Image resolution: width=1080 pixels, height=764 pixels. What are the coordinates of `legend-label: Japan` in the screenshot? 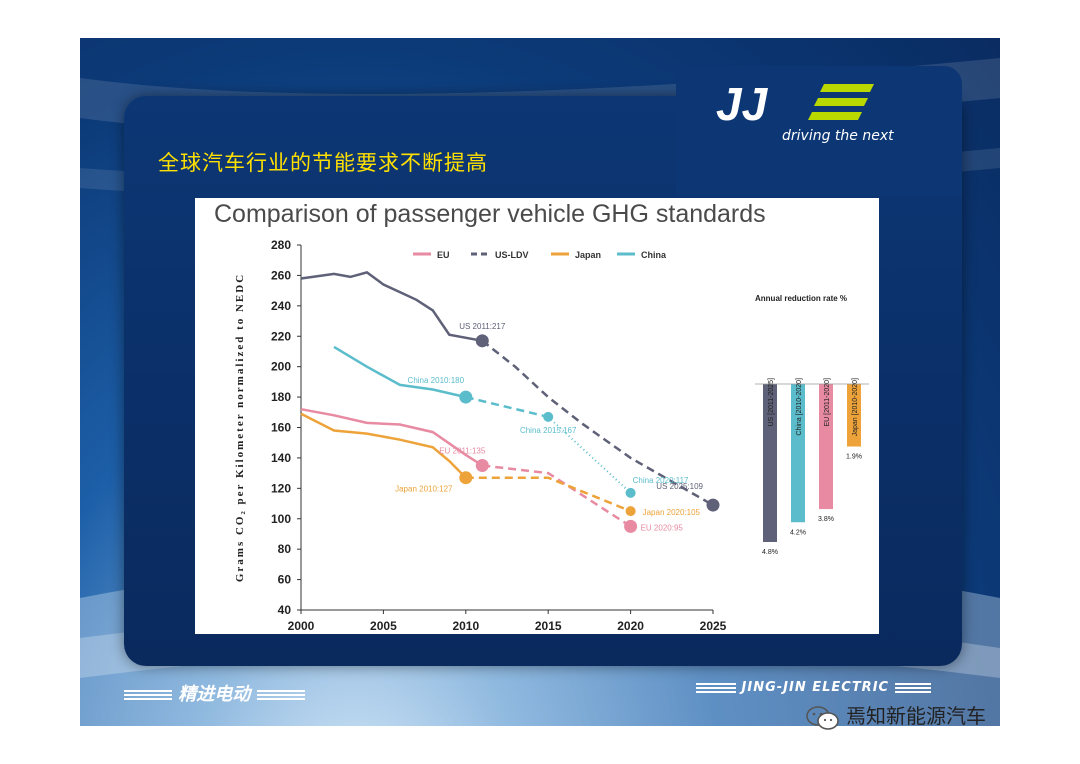 It's located at (588, 255).